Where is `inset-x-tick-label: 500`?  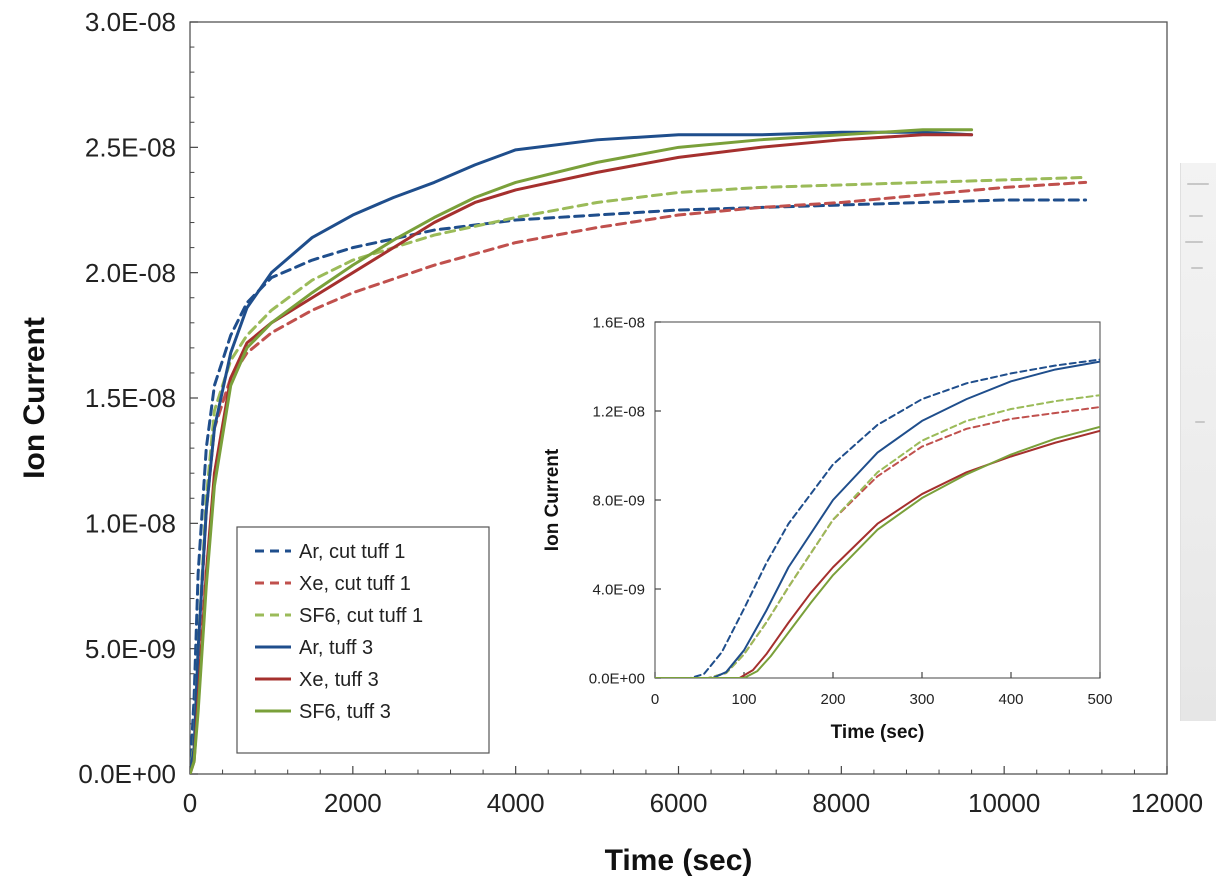 inset-x-tick-label: 500 is located at coordinates (1099, 699).